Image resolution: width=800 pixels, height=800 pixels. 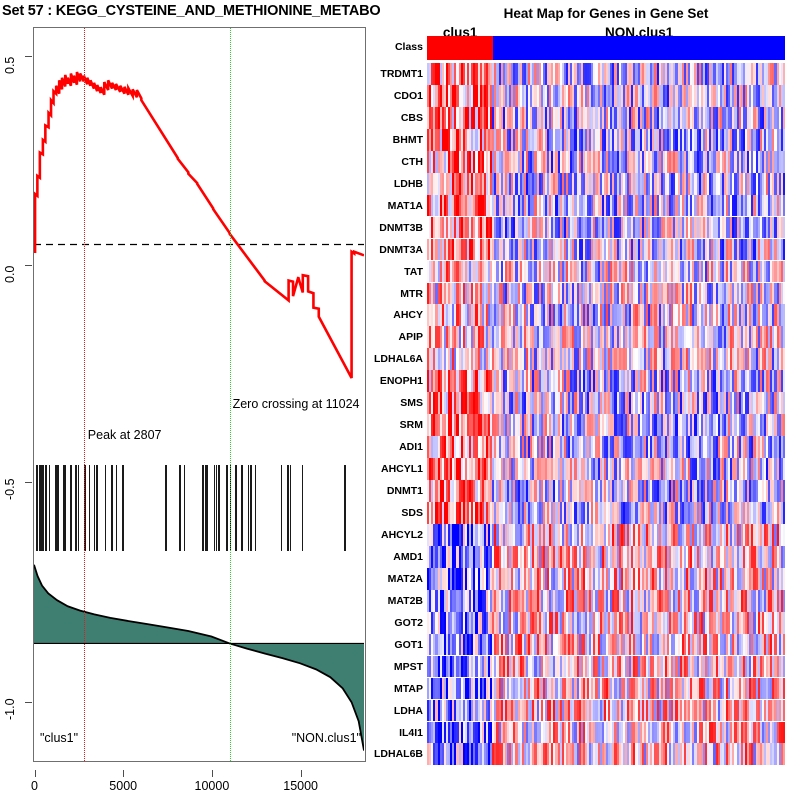 I want to click on y-axis-tick-label: -0.5, so click(x=10, y=489).